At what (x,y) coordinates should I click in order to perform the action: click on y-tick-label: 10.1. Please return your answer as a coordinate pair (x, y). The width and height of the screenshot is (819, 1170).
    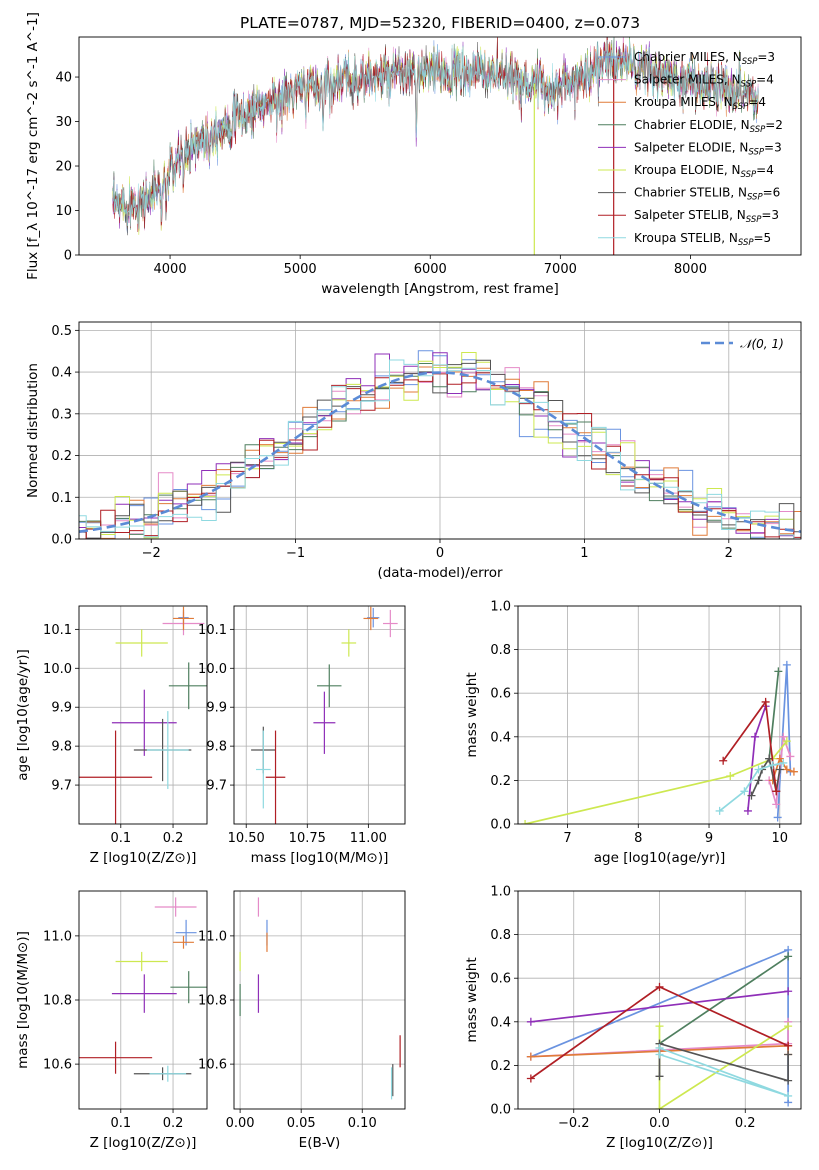
    Looking at the image, I should click on (57, 630).